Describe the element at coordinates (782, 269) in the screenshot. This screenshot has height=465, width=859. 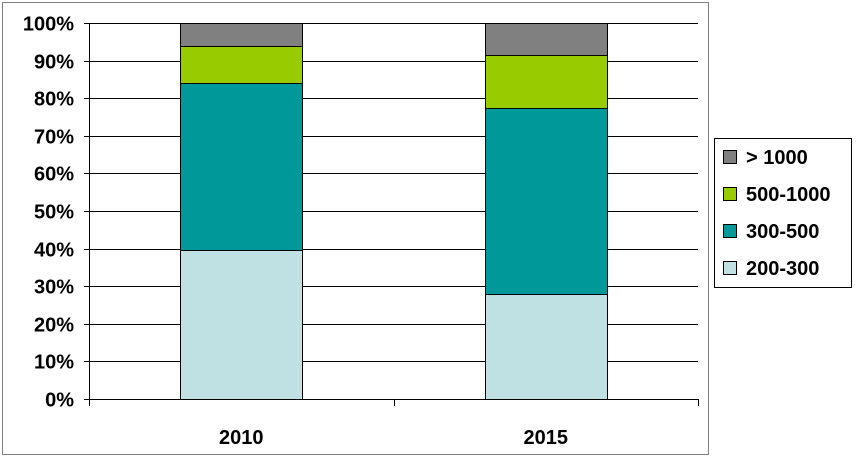
I see `legend-label: 200-300` at that location.